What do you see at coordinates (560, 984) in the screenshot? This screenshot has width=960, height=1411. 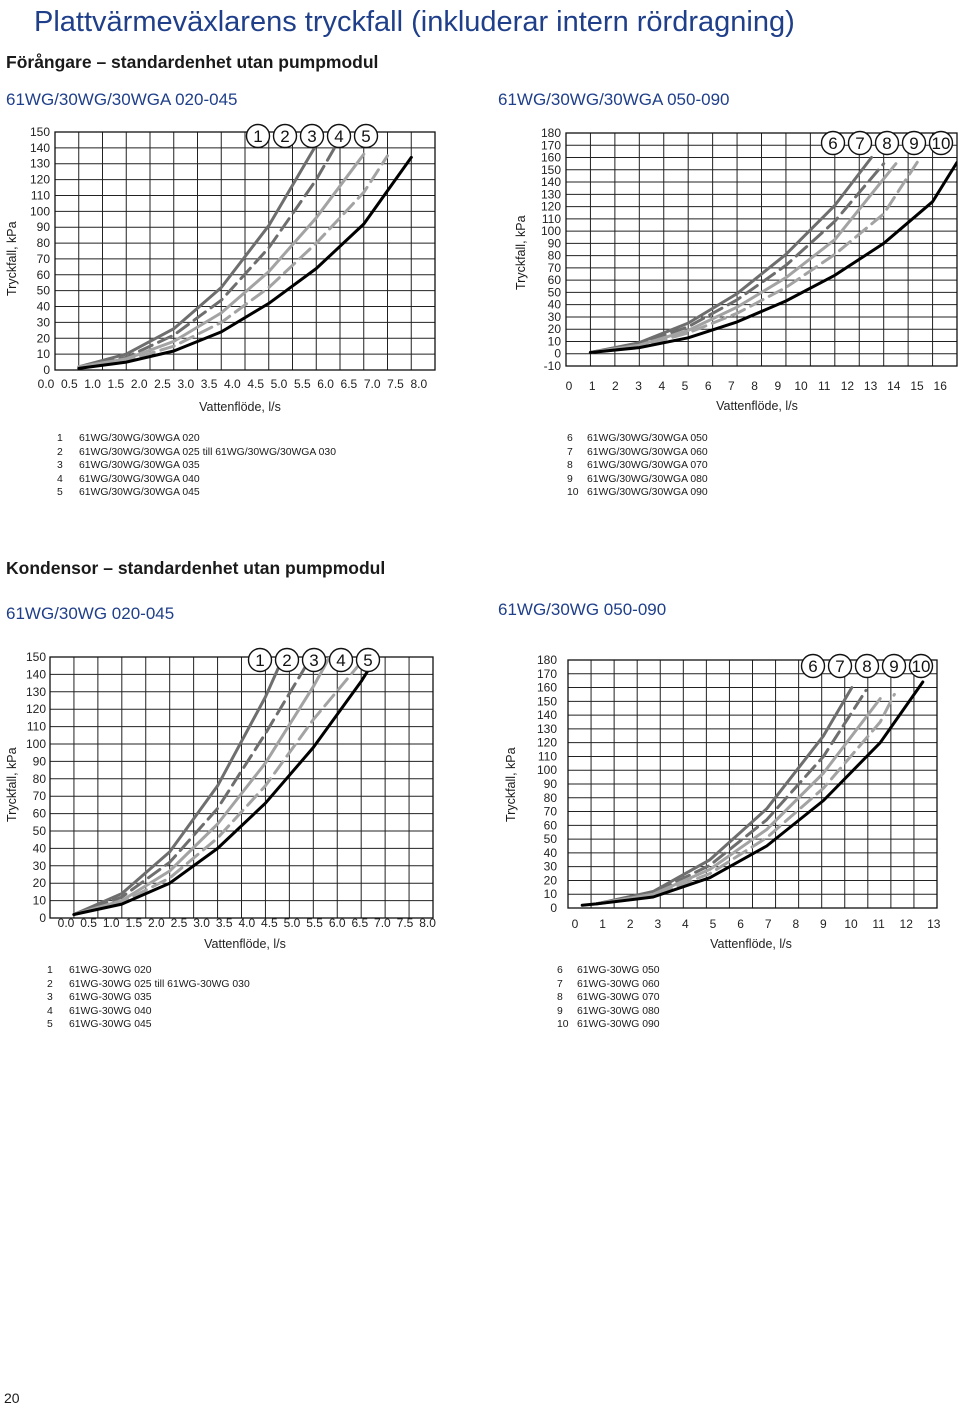 I see `legend-item-number: 7` at bounding box center [560, 984].